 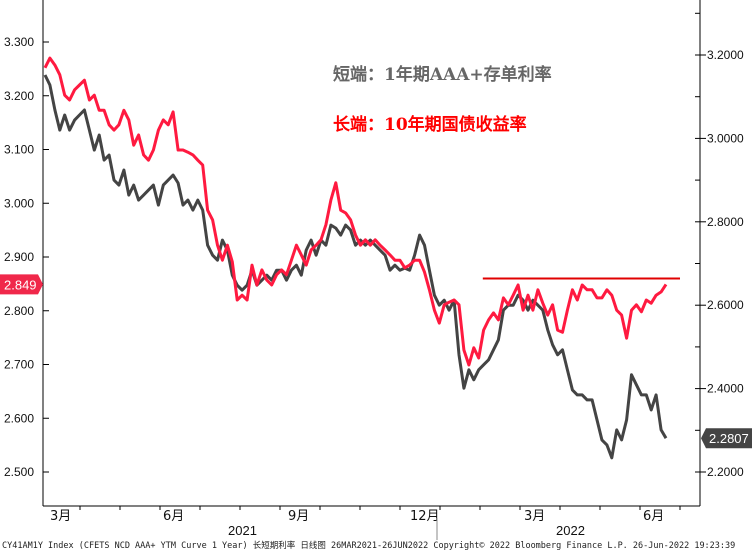 What do you see at coordinates (442, 74) in the screenshot?
I see `legend-short-end: 短端：1年期AAA+存单利率` at bounding box center [442, 74].